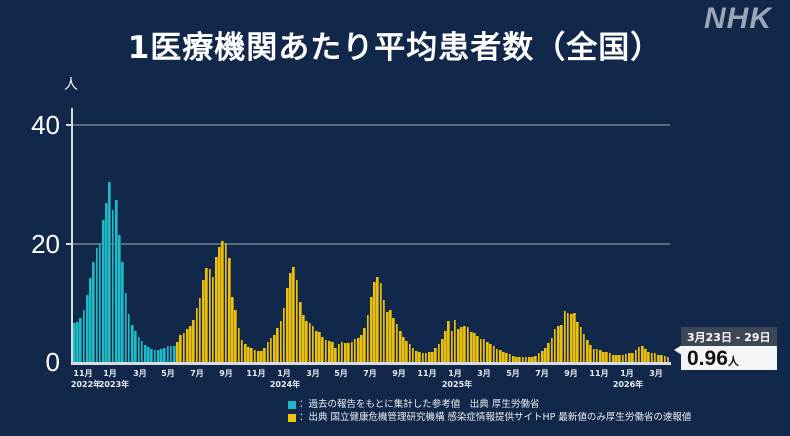 The image size is (790, 436). What do you see at coordinates (707, 358) in the screenshot?
I see `callout-value: 0.96` at bounding box center [707, 358].